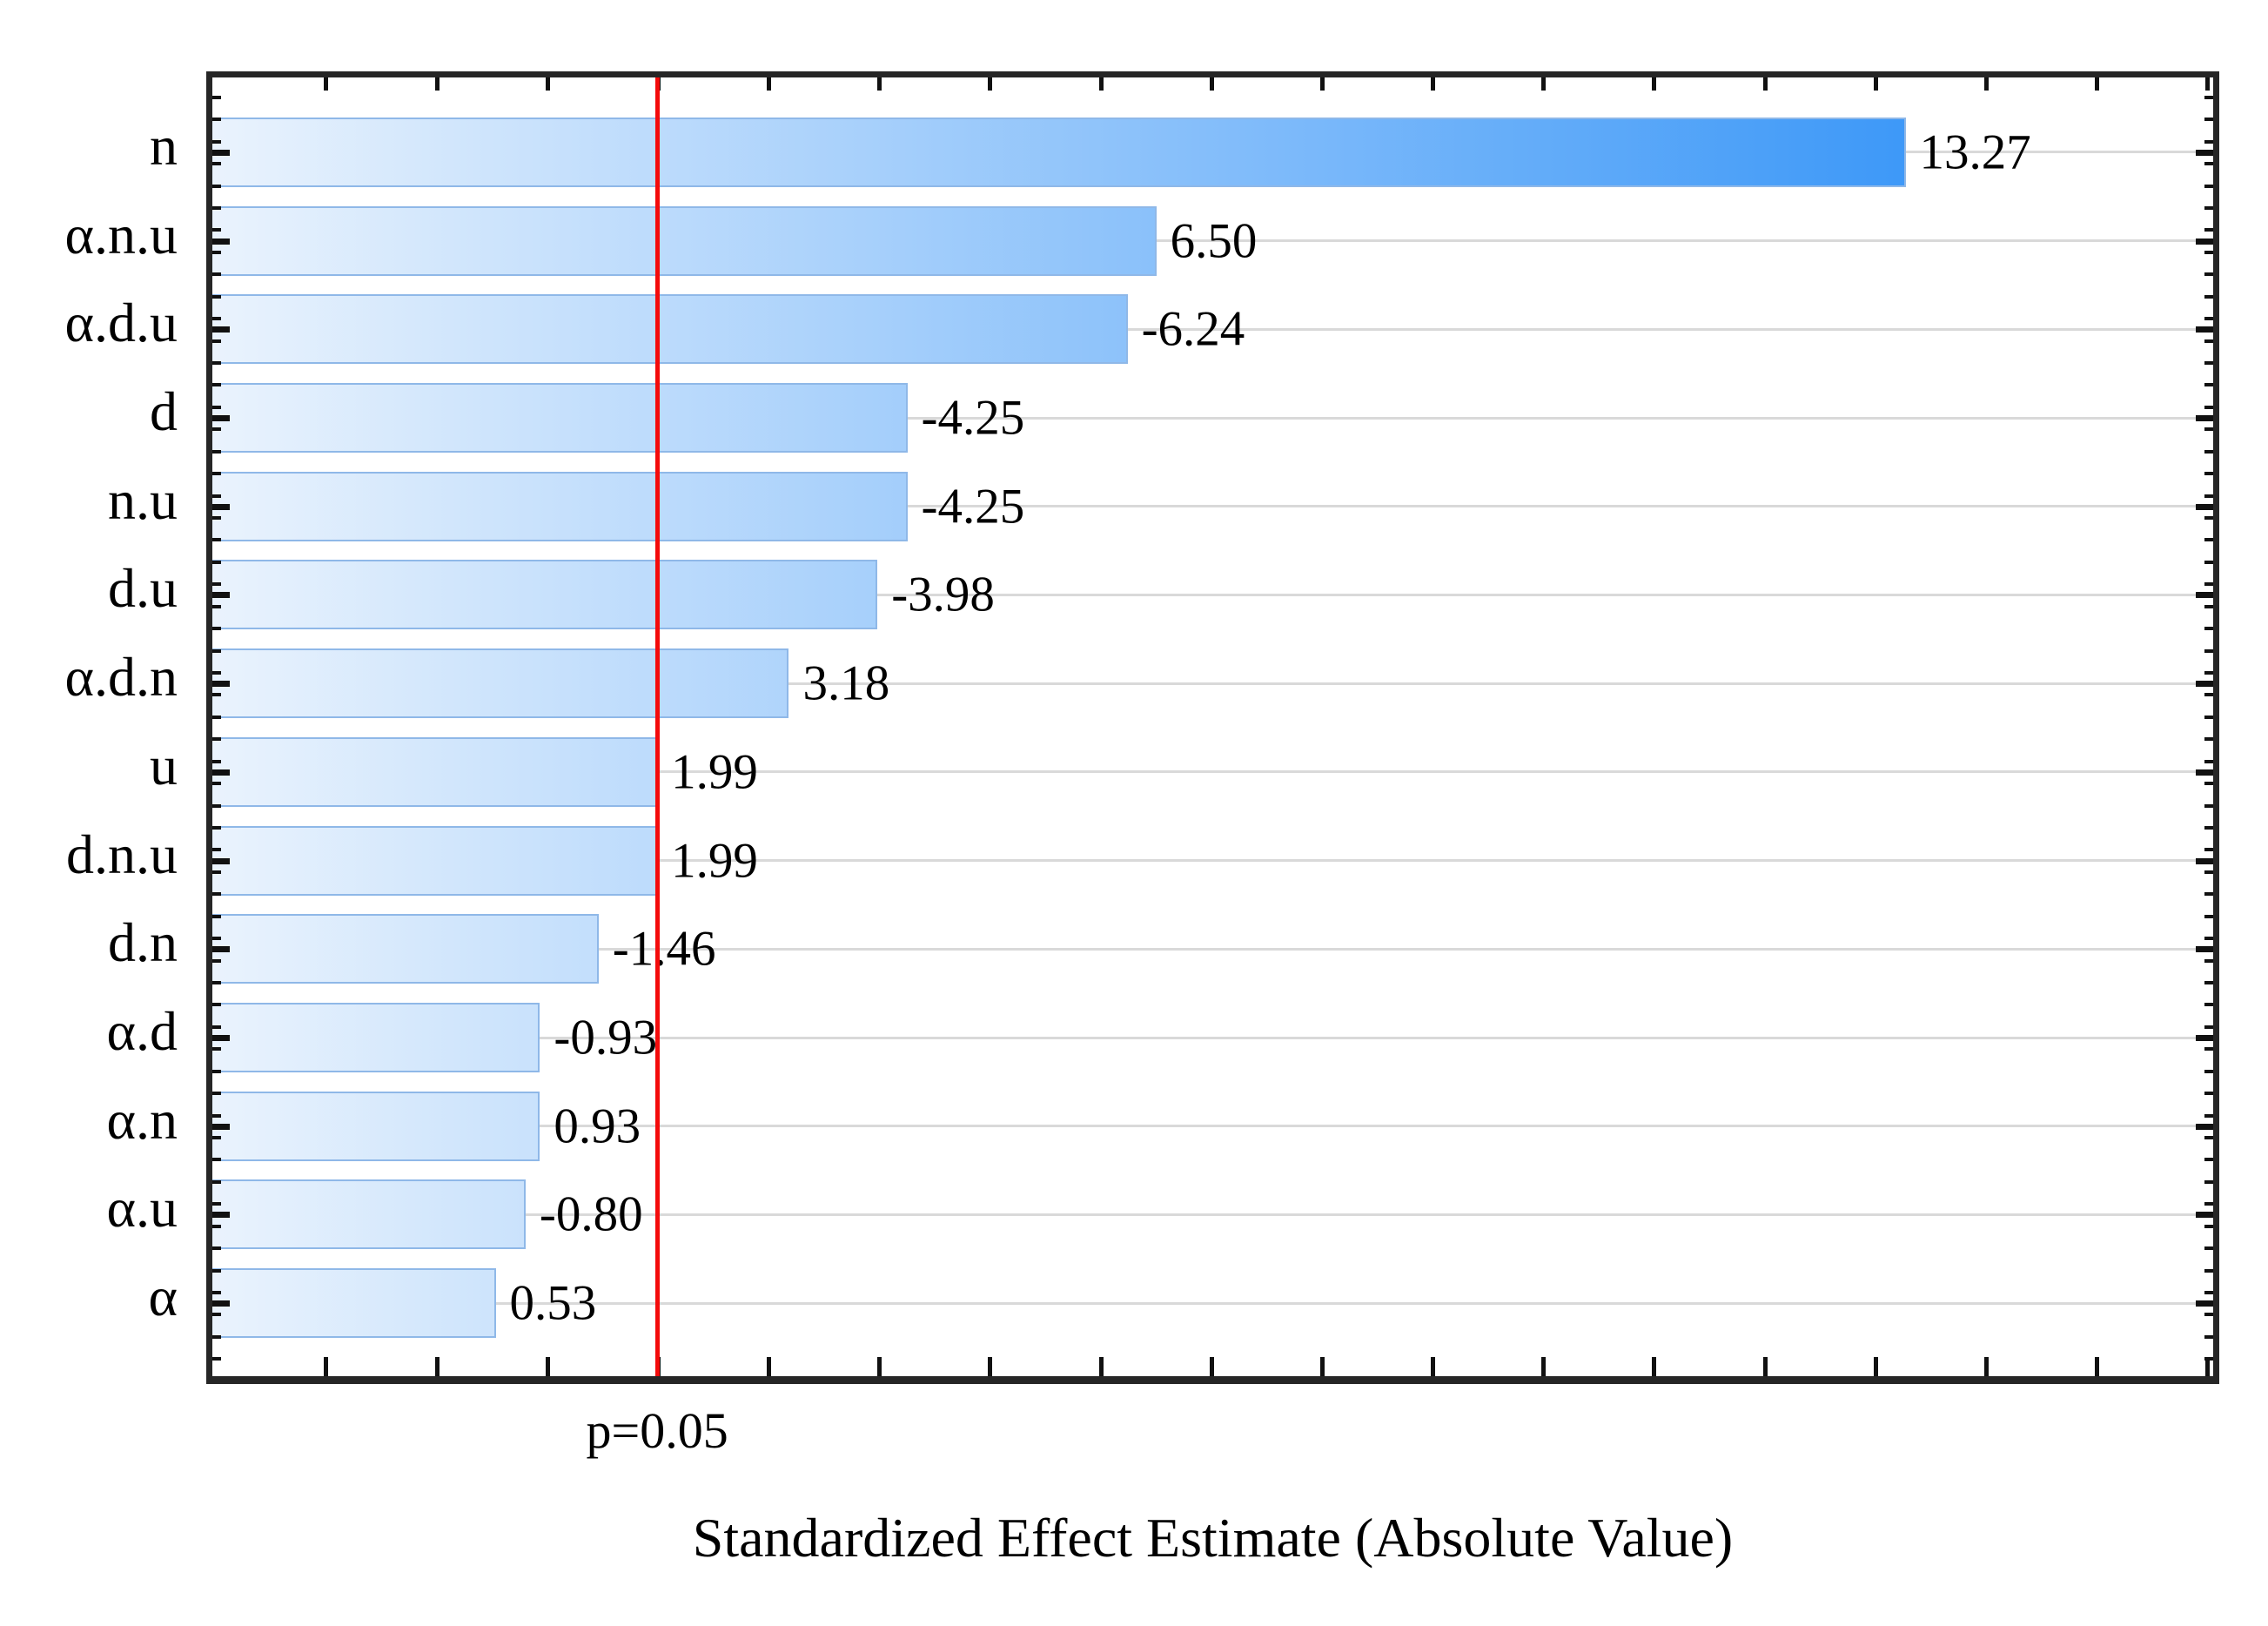 The image size is (2268, 1626). I want to click on significance-reference-line, so click(657, 726).